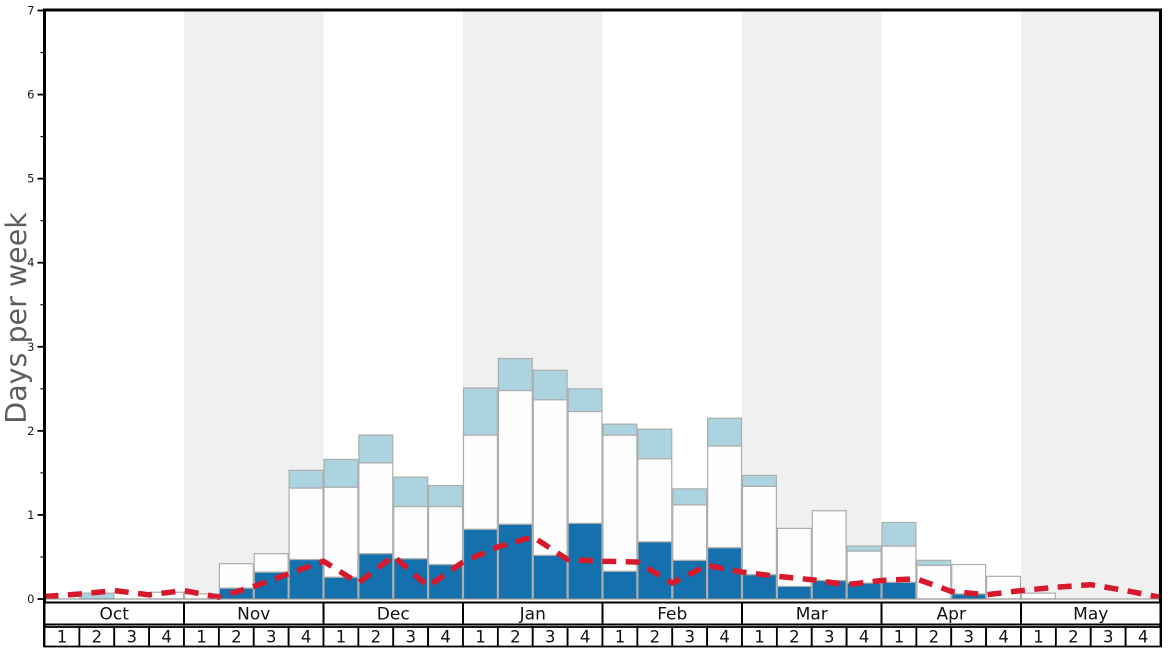 This screenshot has width=1168, height=648. Describe the element at coordinates (672, 615) in the screenshot. I see `month-label: Feb` at that location.